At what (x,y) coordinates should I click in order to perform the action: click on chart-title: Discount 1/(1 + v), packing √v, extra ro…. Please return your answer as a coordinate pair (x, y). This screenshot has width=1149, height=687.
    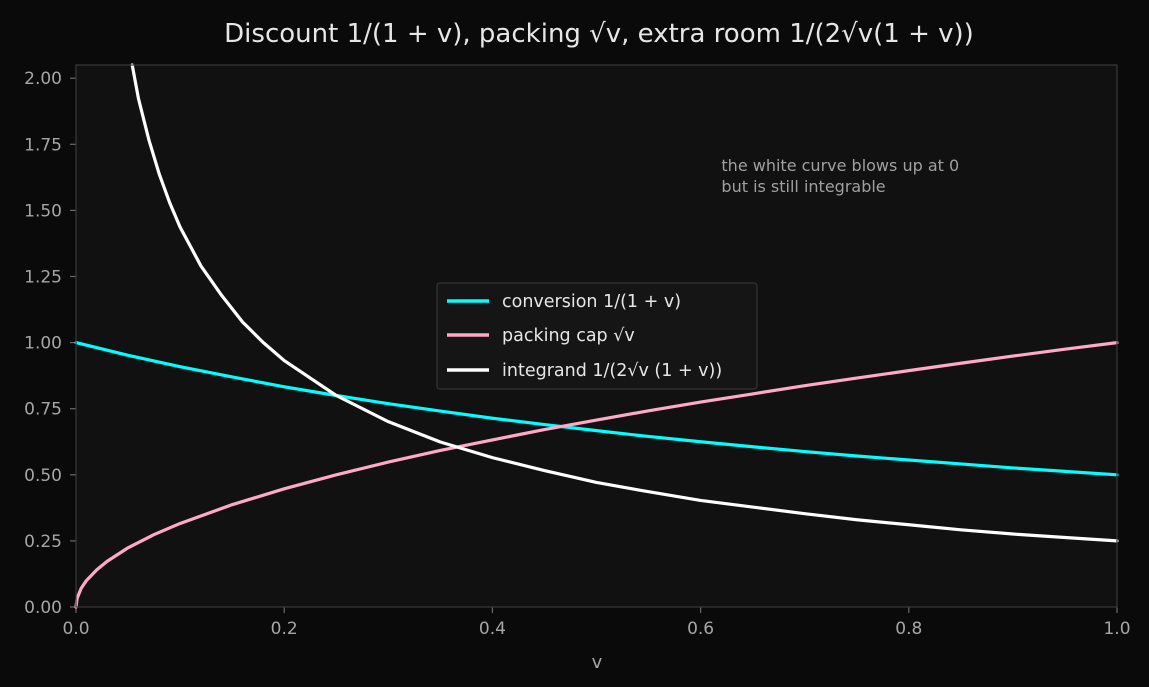
    Looking at the image, I should click on (599, 34).